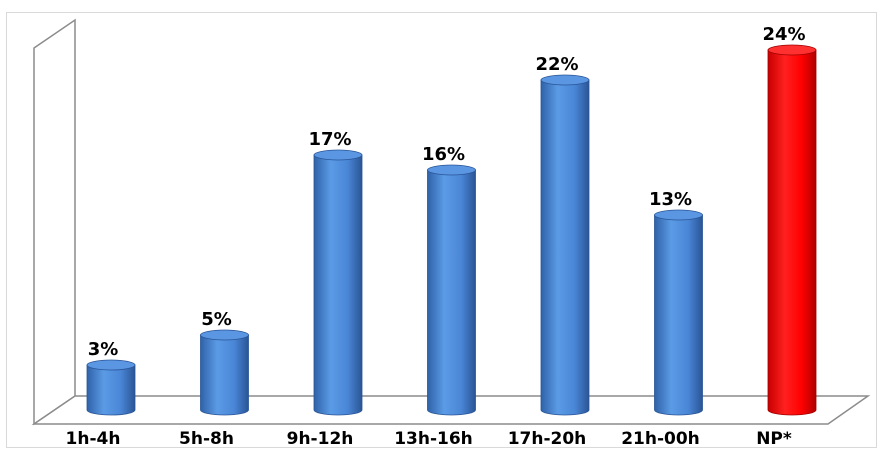 The image size is (883, 452). I want to click on value-label-13h-16h: 16%, so click(443, 154).